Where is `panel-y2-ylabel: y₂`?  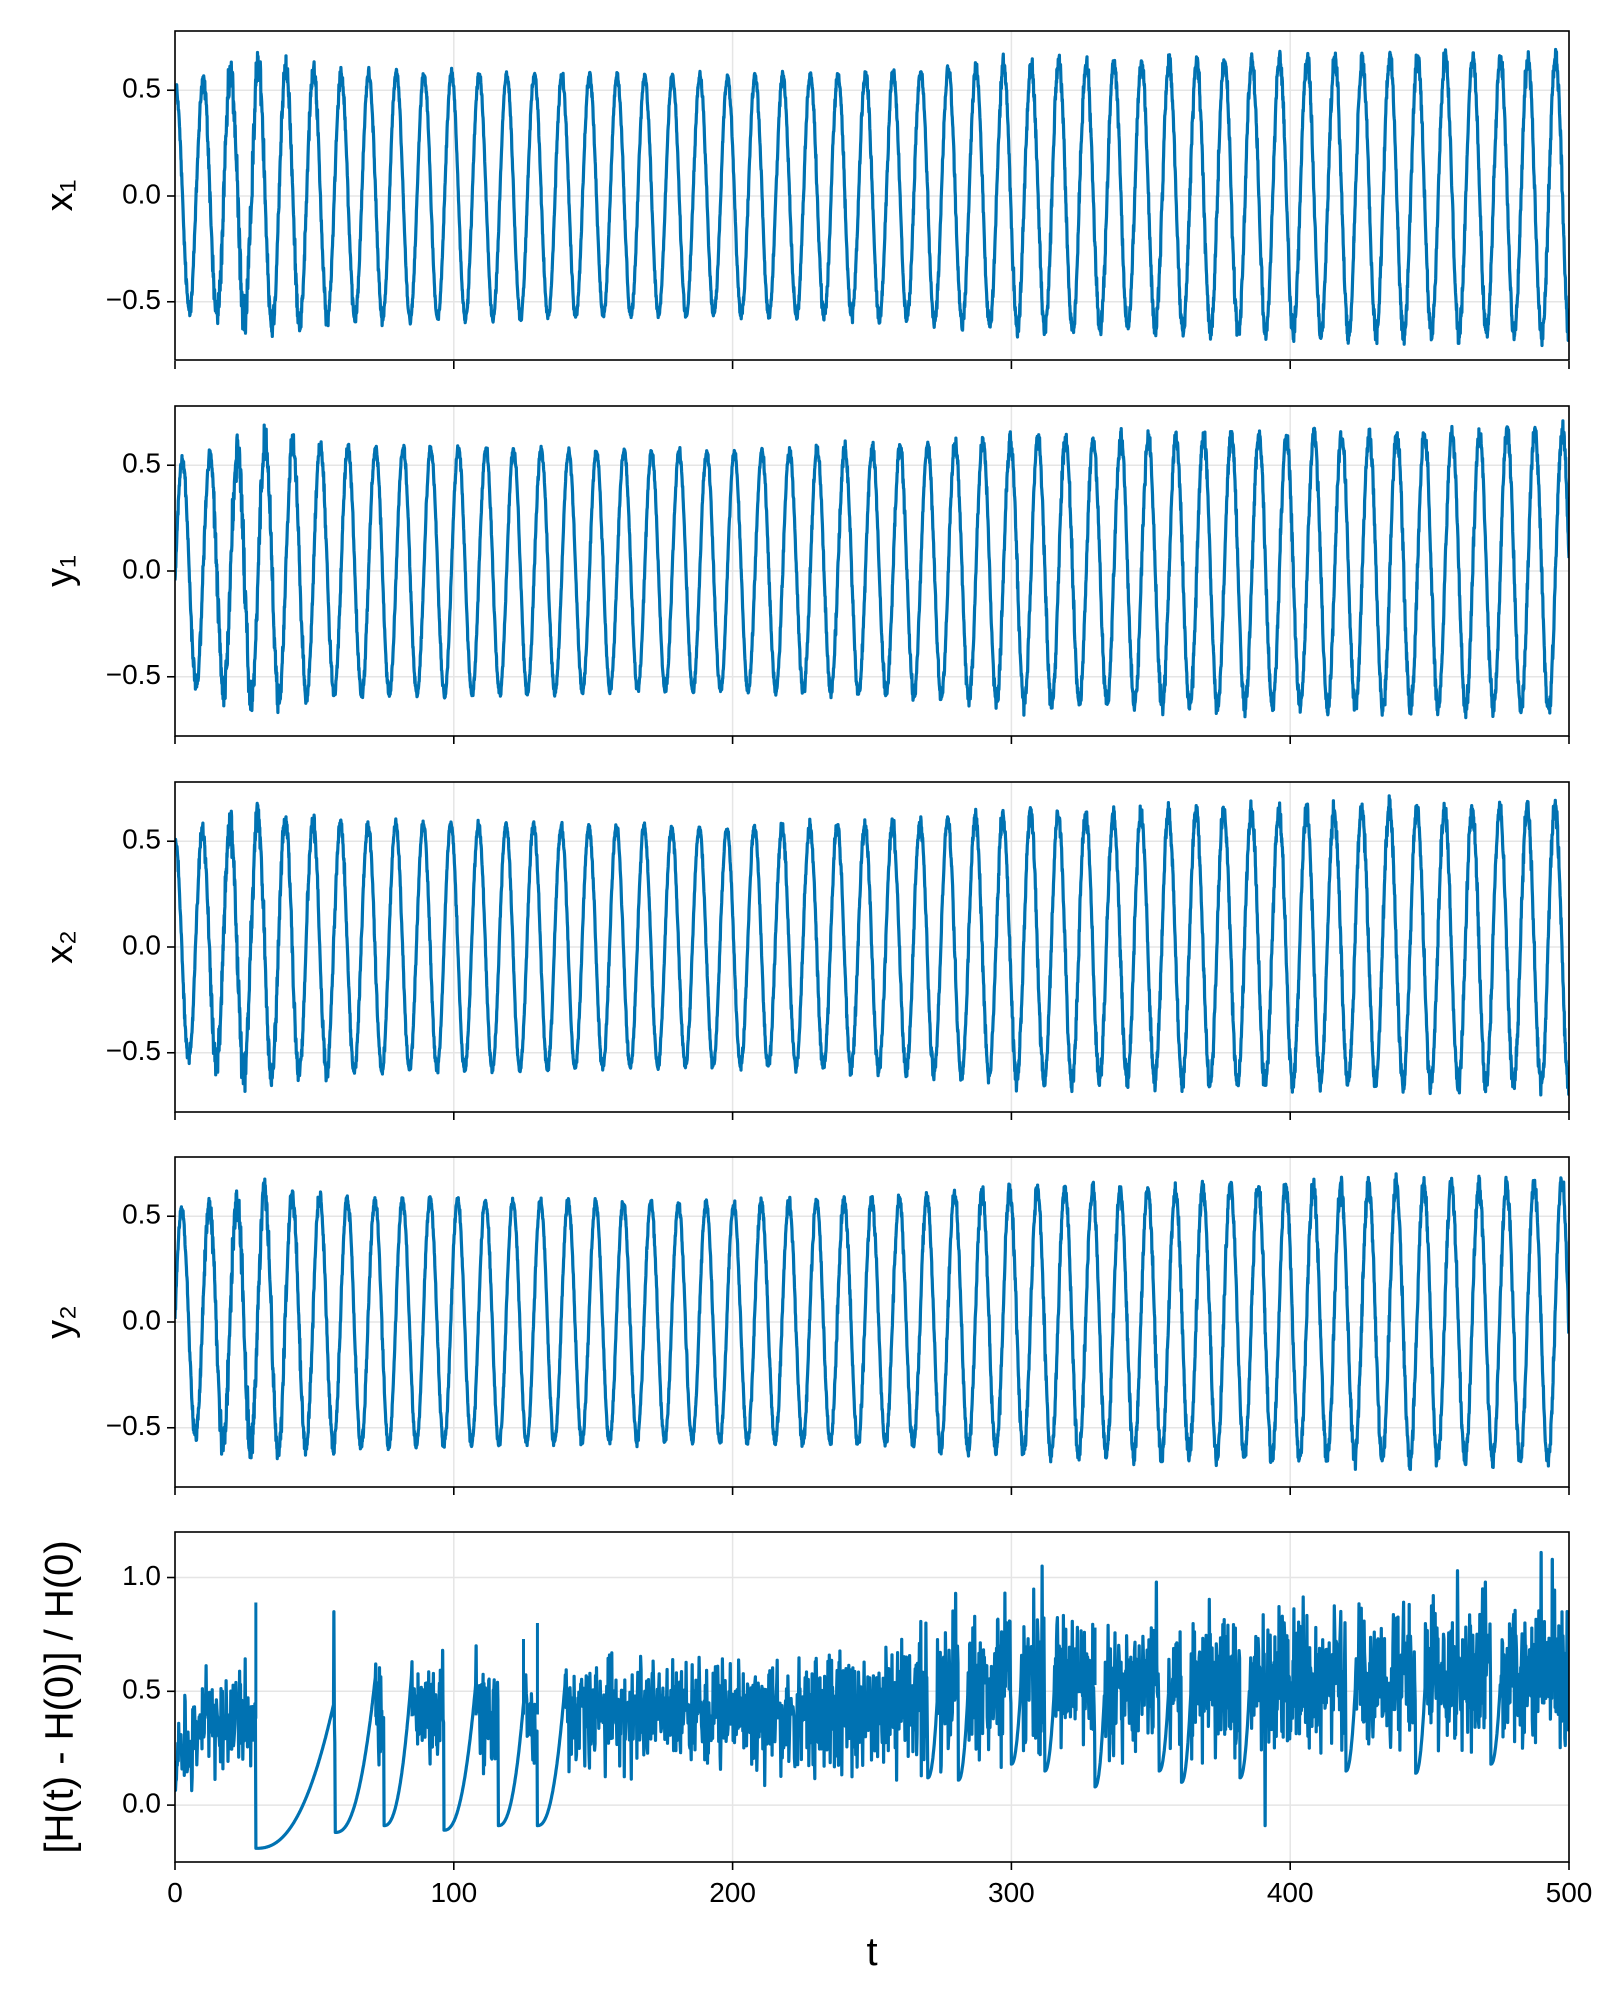 panel-y2-ylabel: y₂ is located at coordinates (60, 1322).